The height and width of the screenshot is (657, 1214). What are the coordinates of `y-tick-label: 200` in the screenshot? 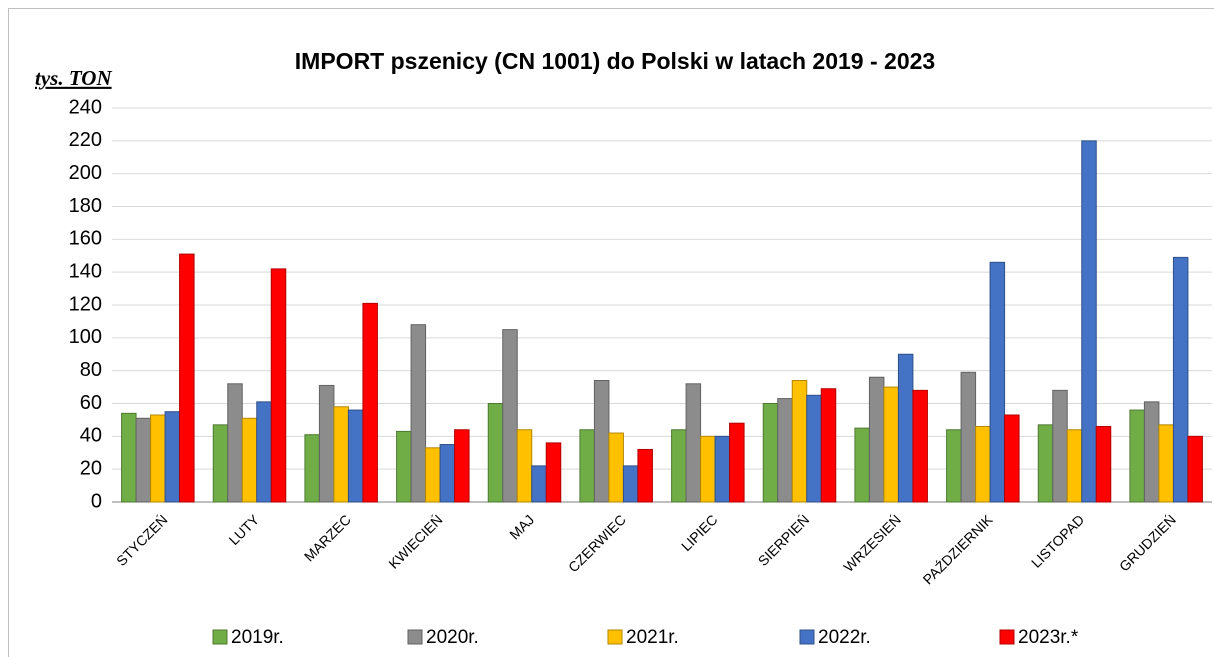 It's located at (85, 173).